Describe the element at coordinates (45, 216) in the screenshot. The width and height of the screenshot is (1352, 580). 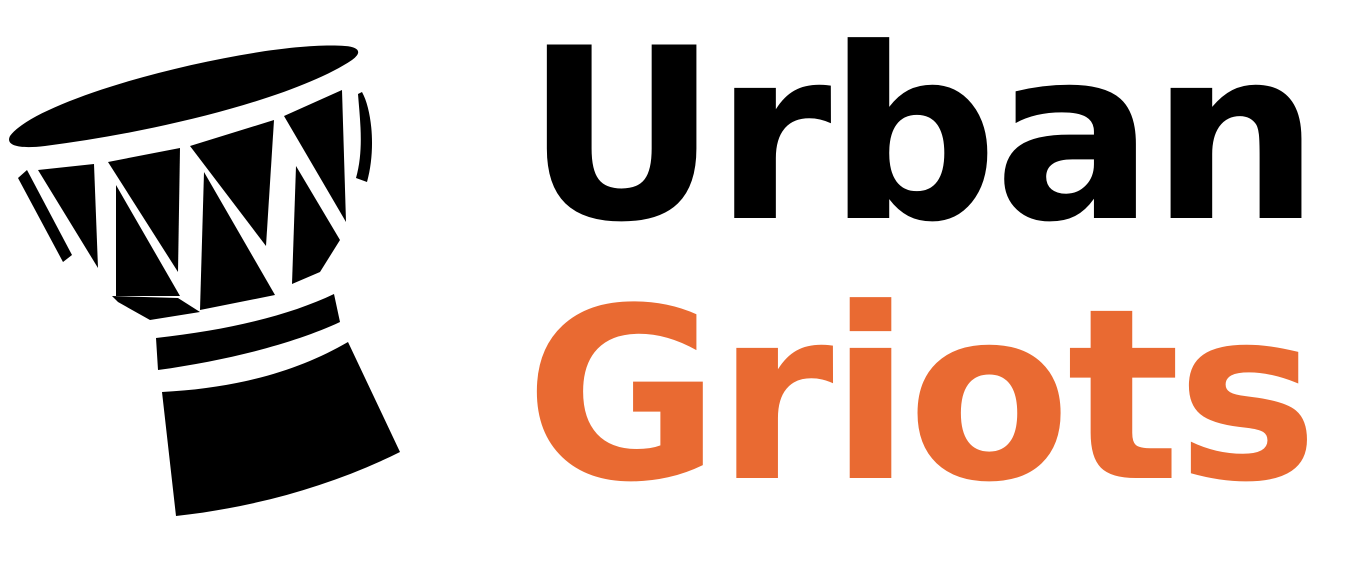
I see `drum-strap-left` at that location.